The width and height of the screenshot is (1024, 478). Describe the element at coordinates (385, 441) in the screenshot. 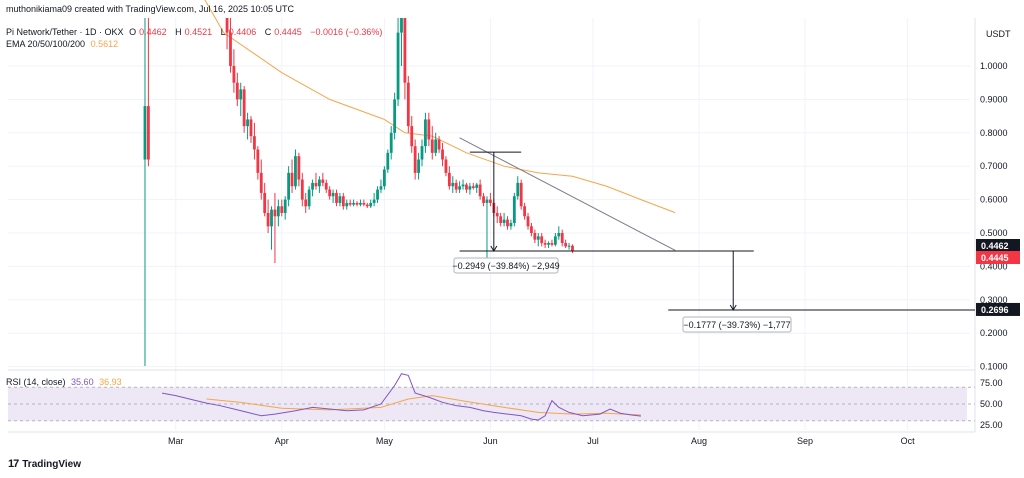

I see `time-tick-label: May` at that location.